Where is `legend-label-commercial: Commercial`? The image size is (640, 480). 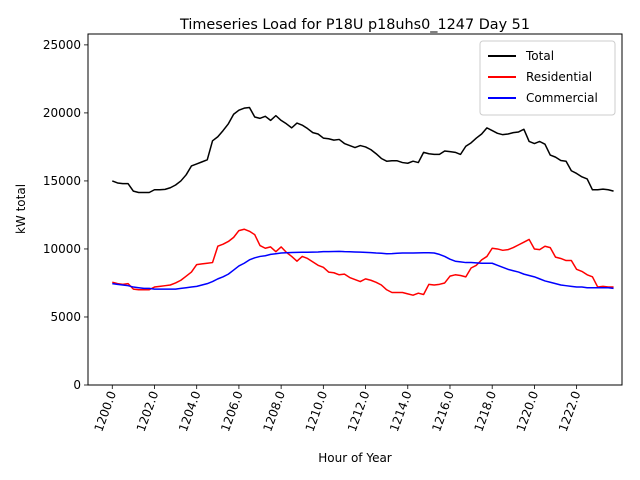 legend-label-commercial: Commercial is located at coordinates (562, 98).